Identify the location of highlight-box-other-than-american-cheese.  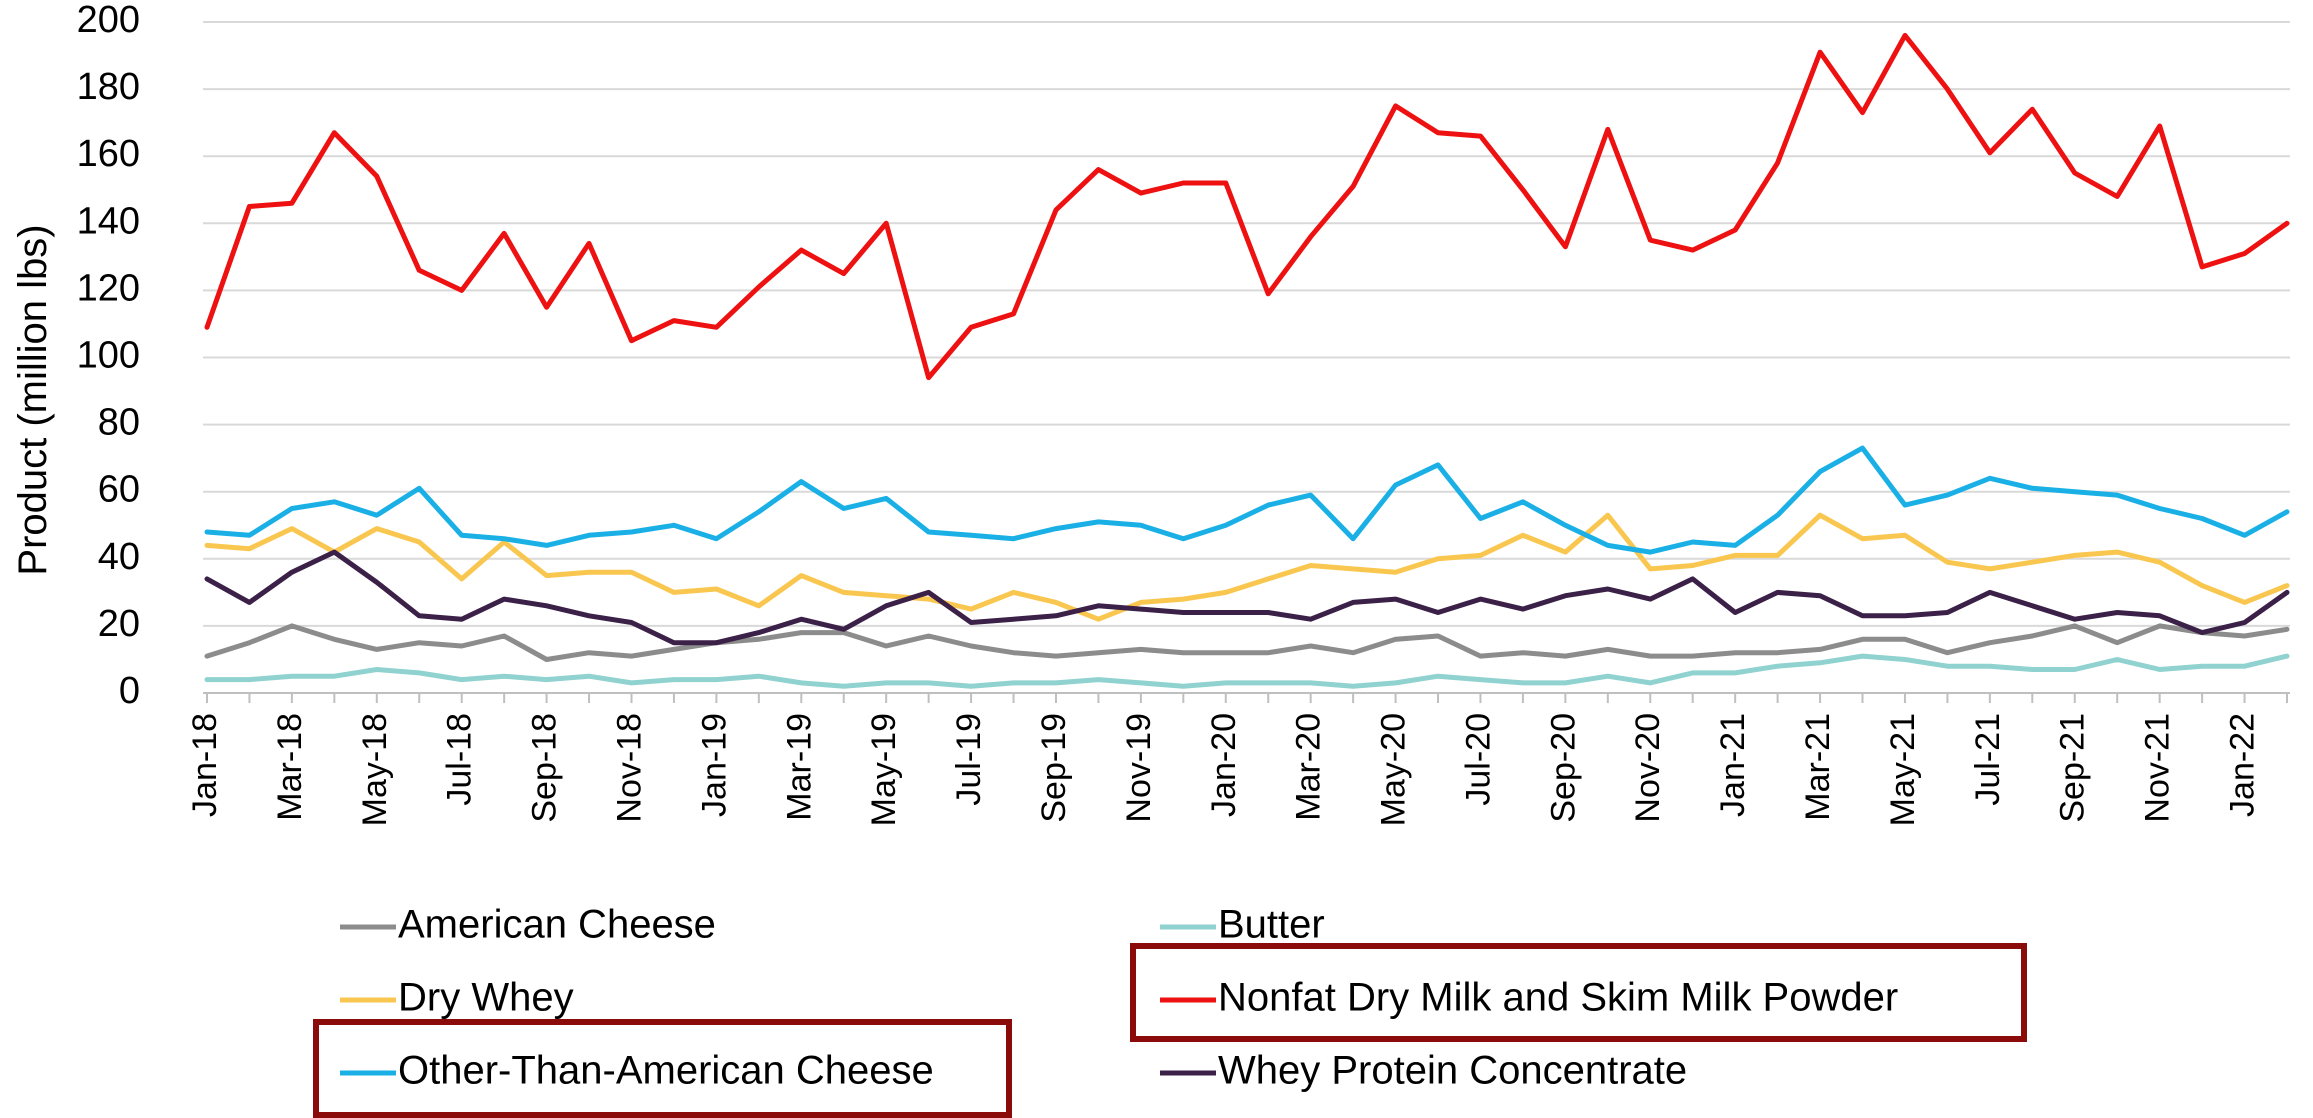
(662, 1068).